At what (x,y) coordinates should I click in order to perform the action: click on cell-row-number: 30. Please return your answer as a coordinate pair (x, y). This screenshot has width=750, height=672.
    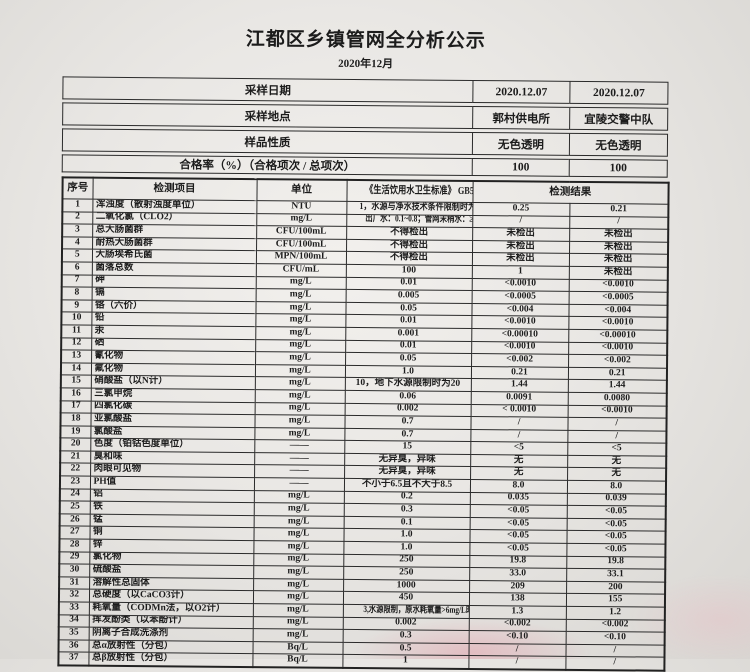
    Looking at the image, I should click on (74, 570).